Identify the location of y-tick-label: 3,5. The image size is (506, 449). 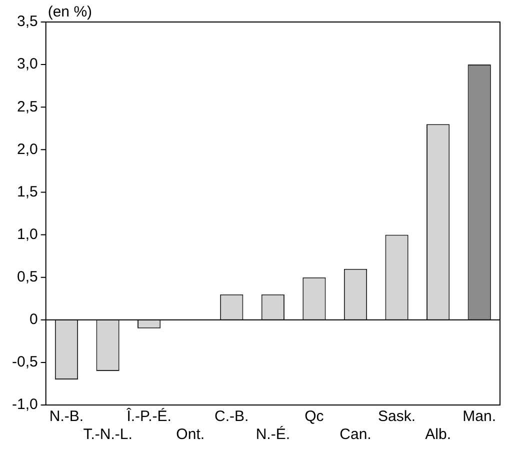
(27, 21).